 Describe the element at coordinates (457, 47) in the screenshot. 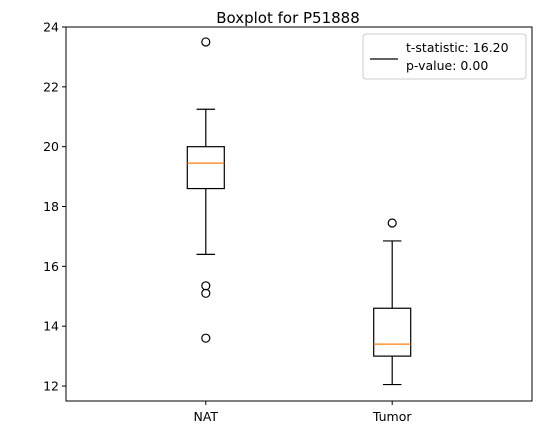

I see `legend-entry-tstat: t-statistic: 16.20` at that location.